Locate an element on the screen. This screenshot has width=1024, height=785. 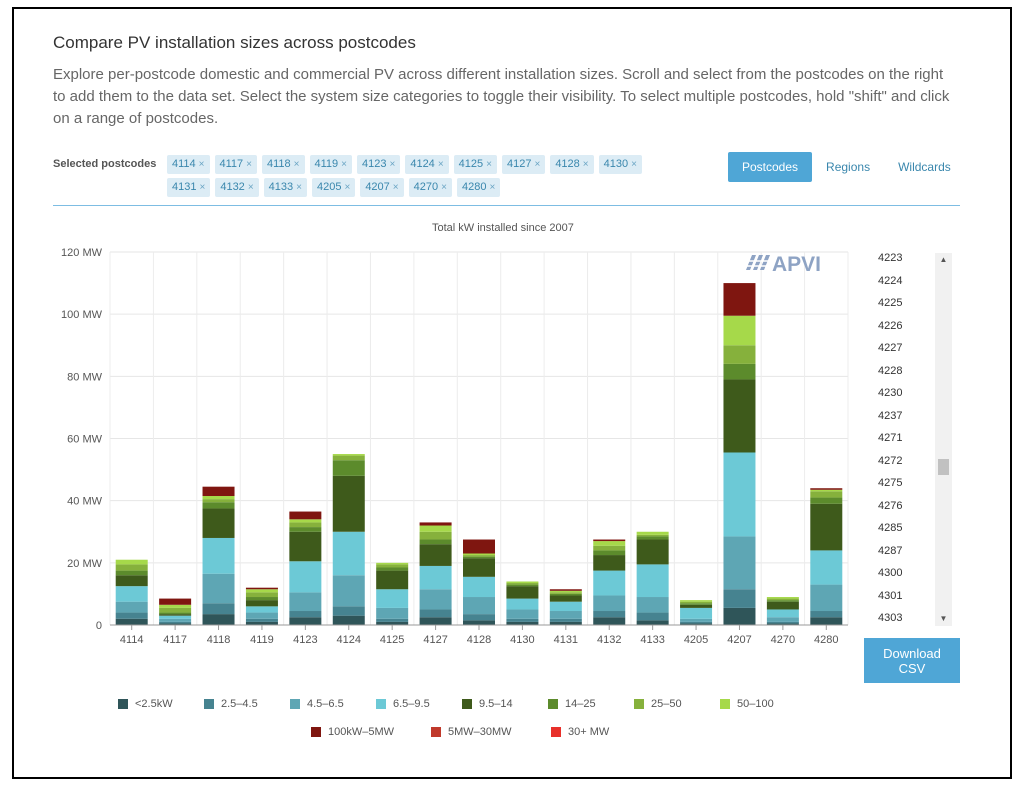
postcode-chip-4131: 4131 × is located at coordinates (189, 187).